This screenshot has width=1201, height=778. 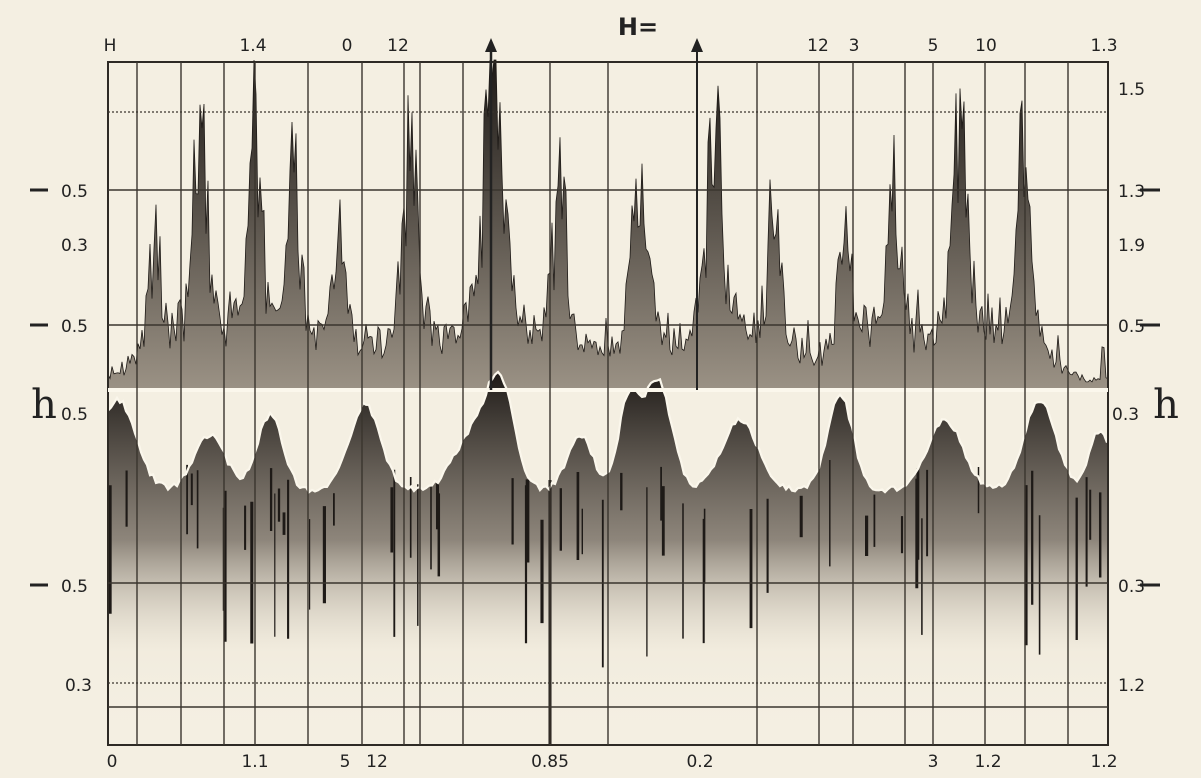 I want to click on bottom-label: 0, so click(x=112, y=762).